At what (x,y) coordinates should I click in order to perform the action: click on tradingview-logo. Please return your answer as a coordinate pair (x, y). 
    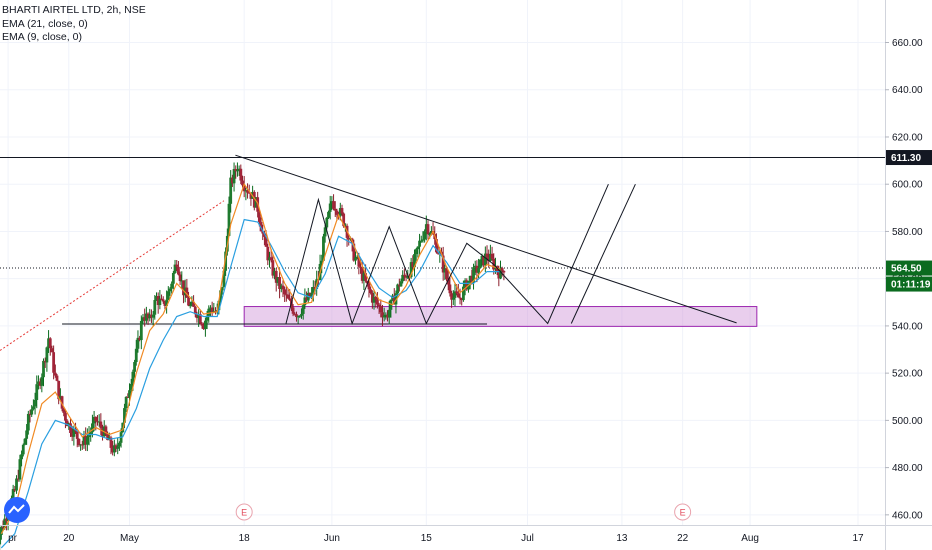
    Looking at the image, I should click on (17, 510).